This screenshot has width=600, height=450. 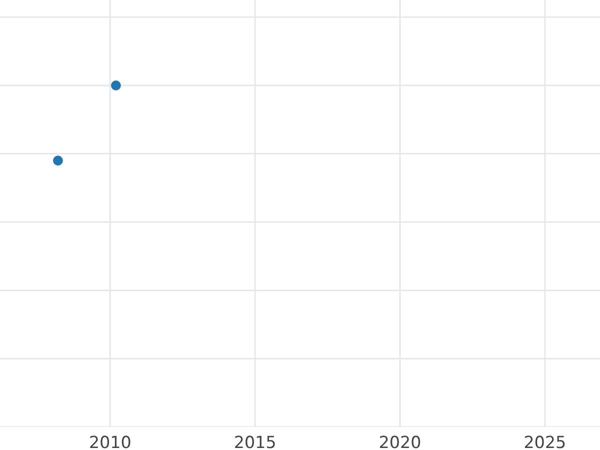 What do you see at coordinates (255, 442) in the screenshot?
I see `x-tick-label: 2015` at bounding box center [255, 442].